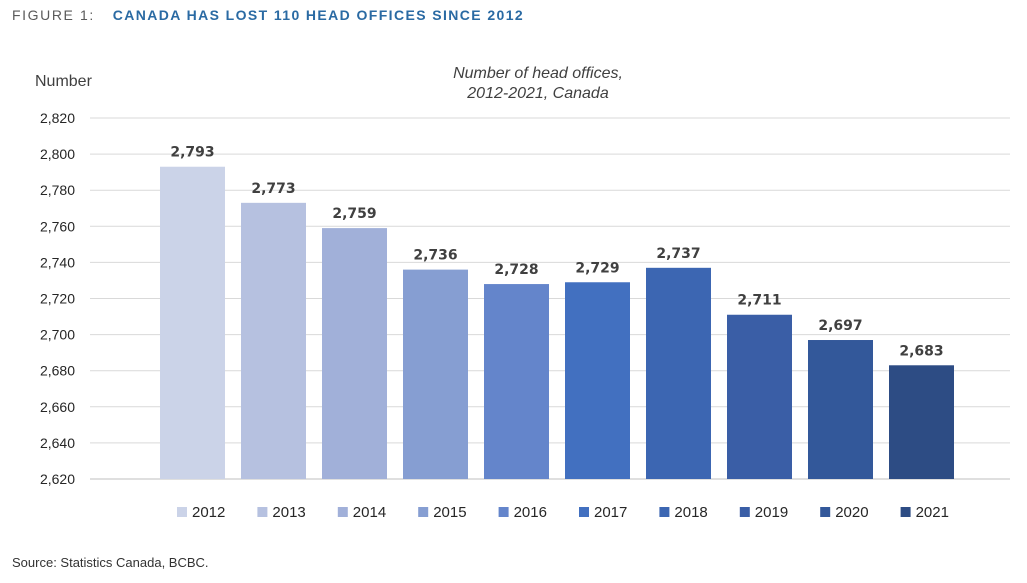 This screenshot has width=1027, height=583. I want to click on y-tick-label: 2,660, so click(57, 407).